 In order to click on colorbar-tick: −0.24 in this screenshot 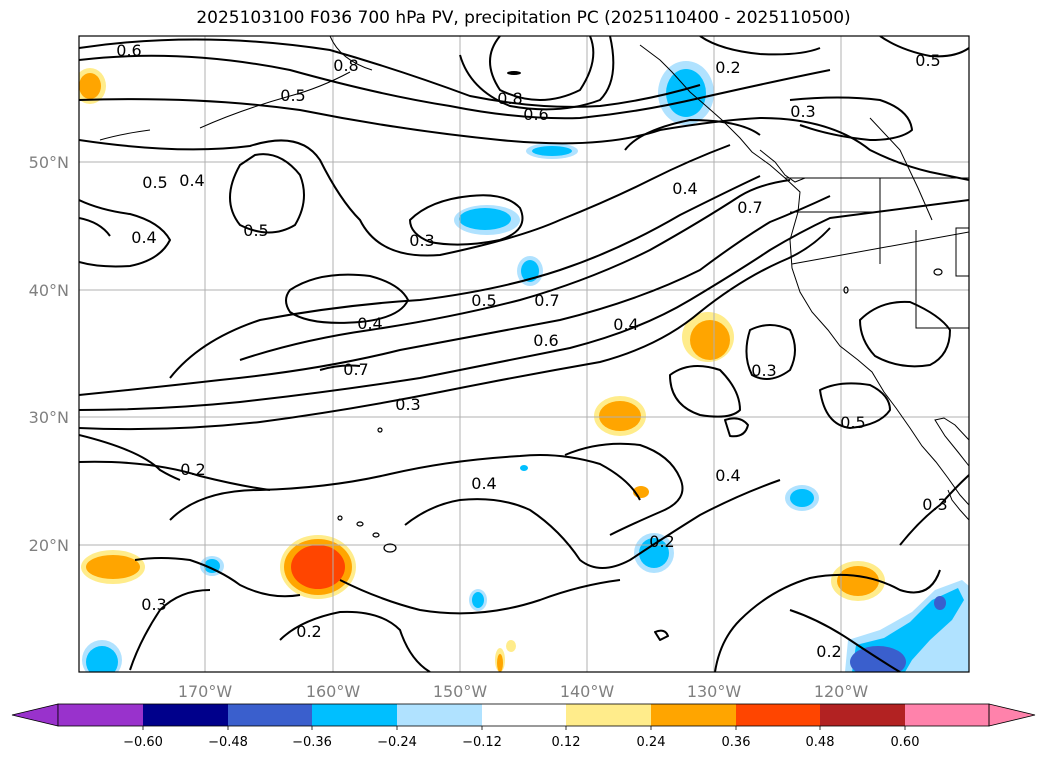, I will do `click(397, 742)`.